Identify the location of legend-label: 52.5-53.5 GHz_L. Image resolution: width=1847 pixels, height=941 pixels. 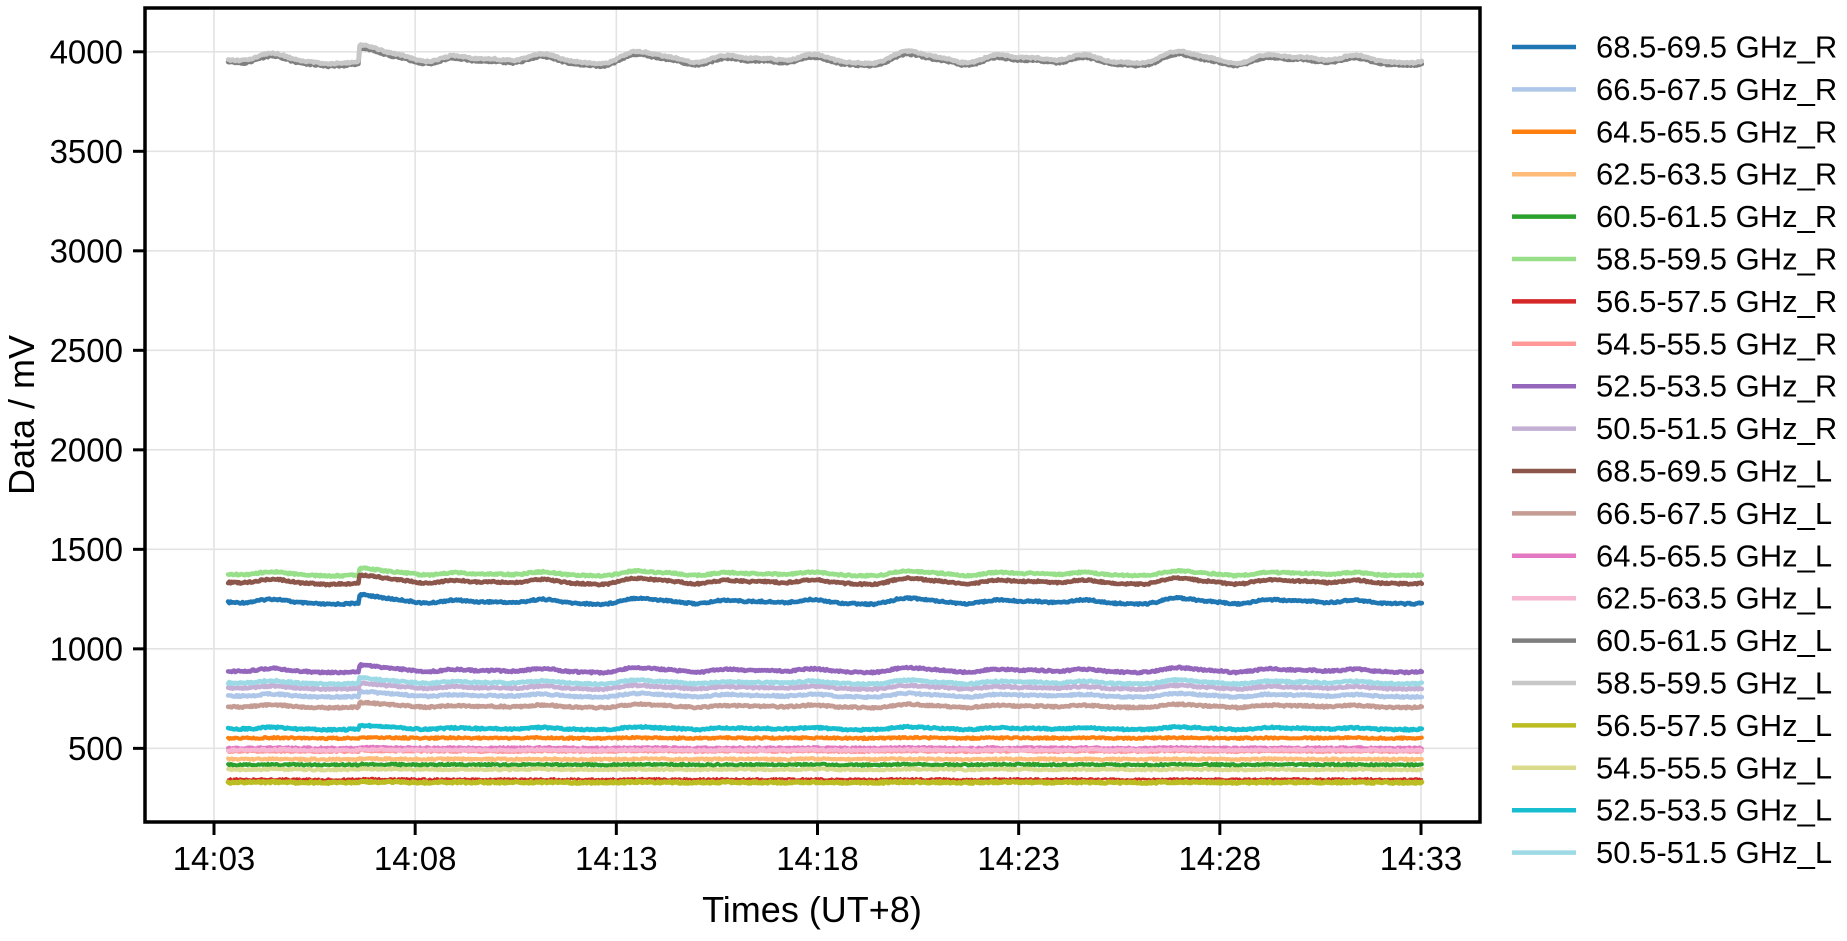
(1714, 810).